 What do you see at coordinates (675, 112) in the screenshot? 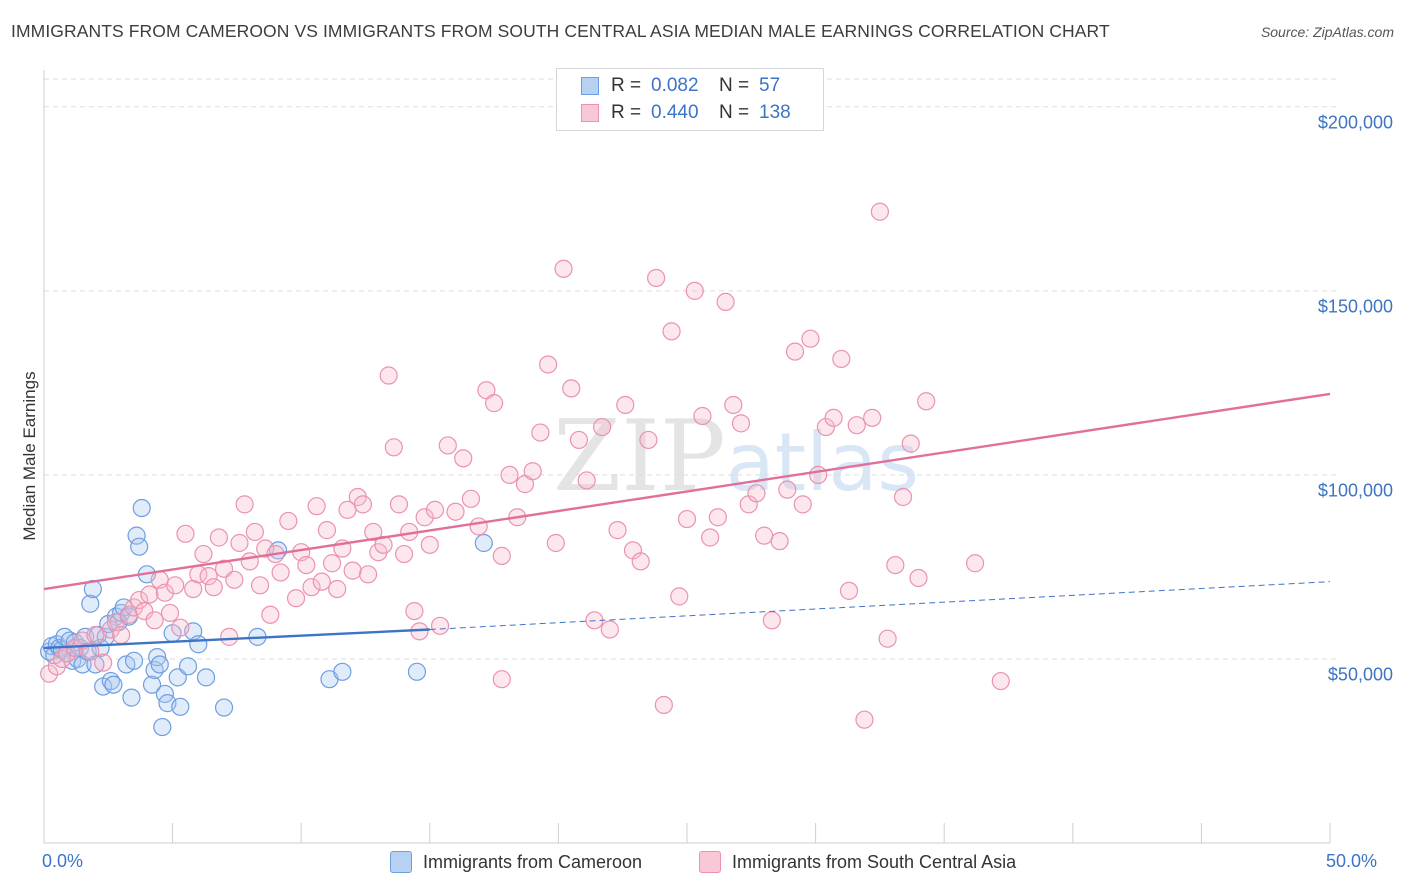
I see `r-value: 0.440` at bounding box center [675, 112].